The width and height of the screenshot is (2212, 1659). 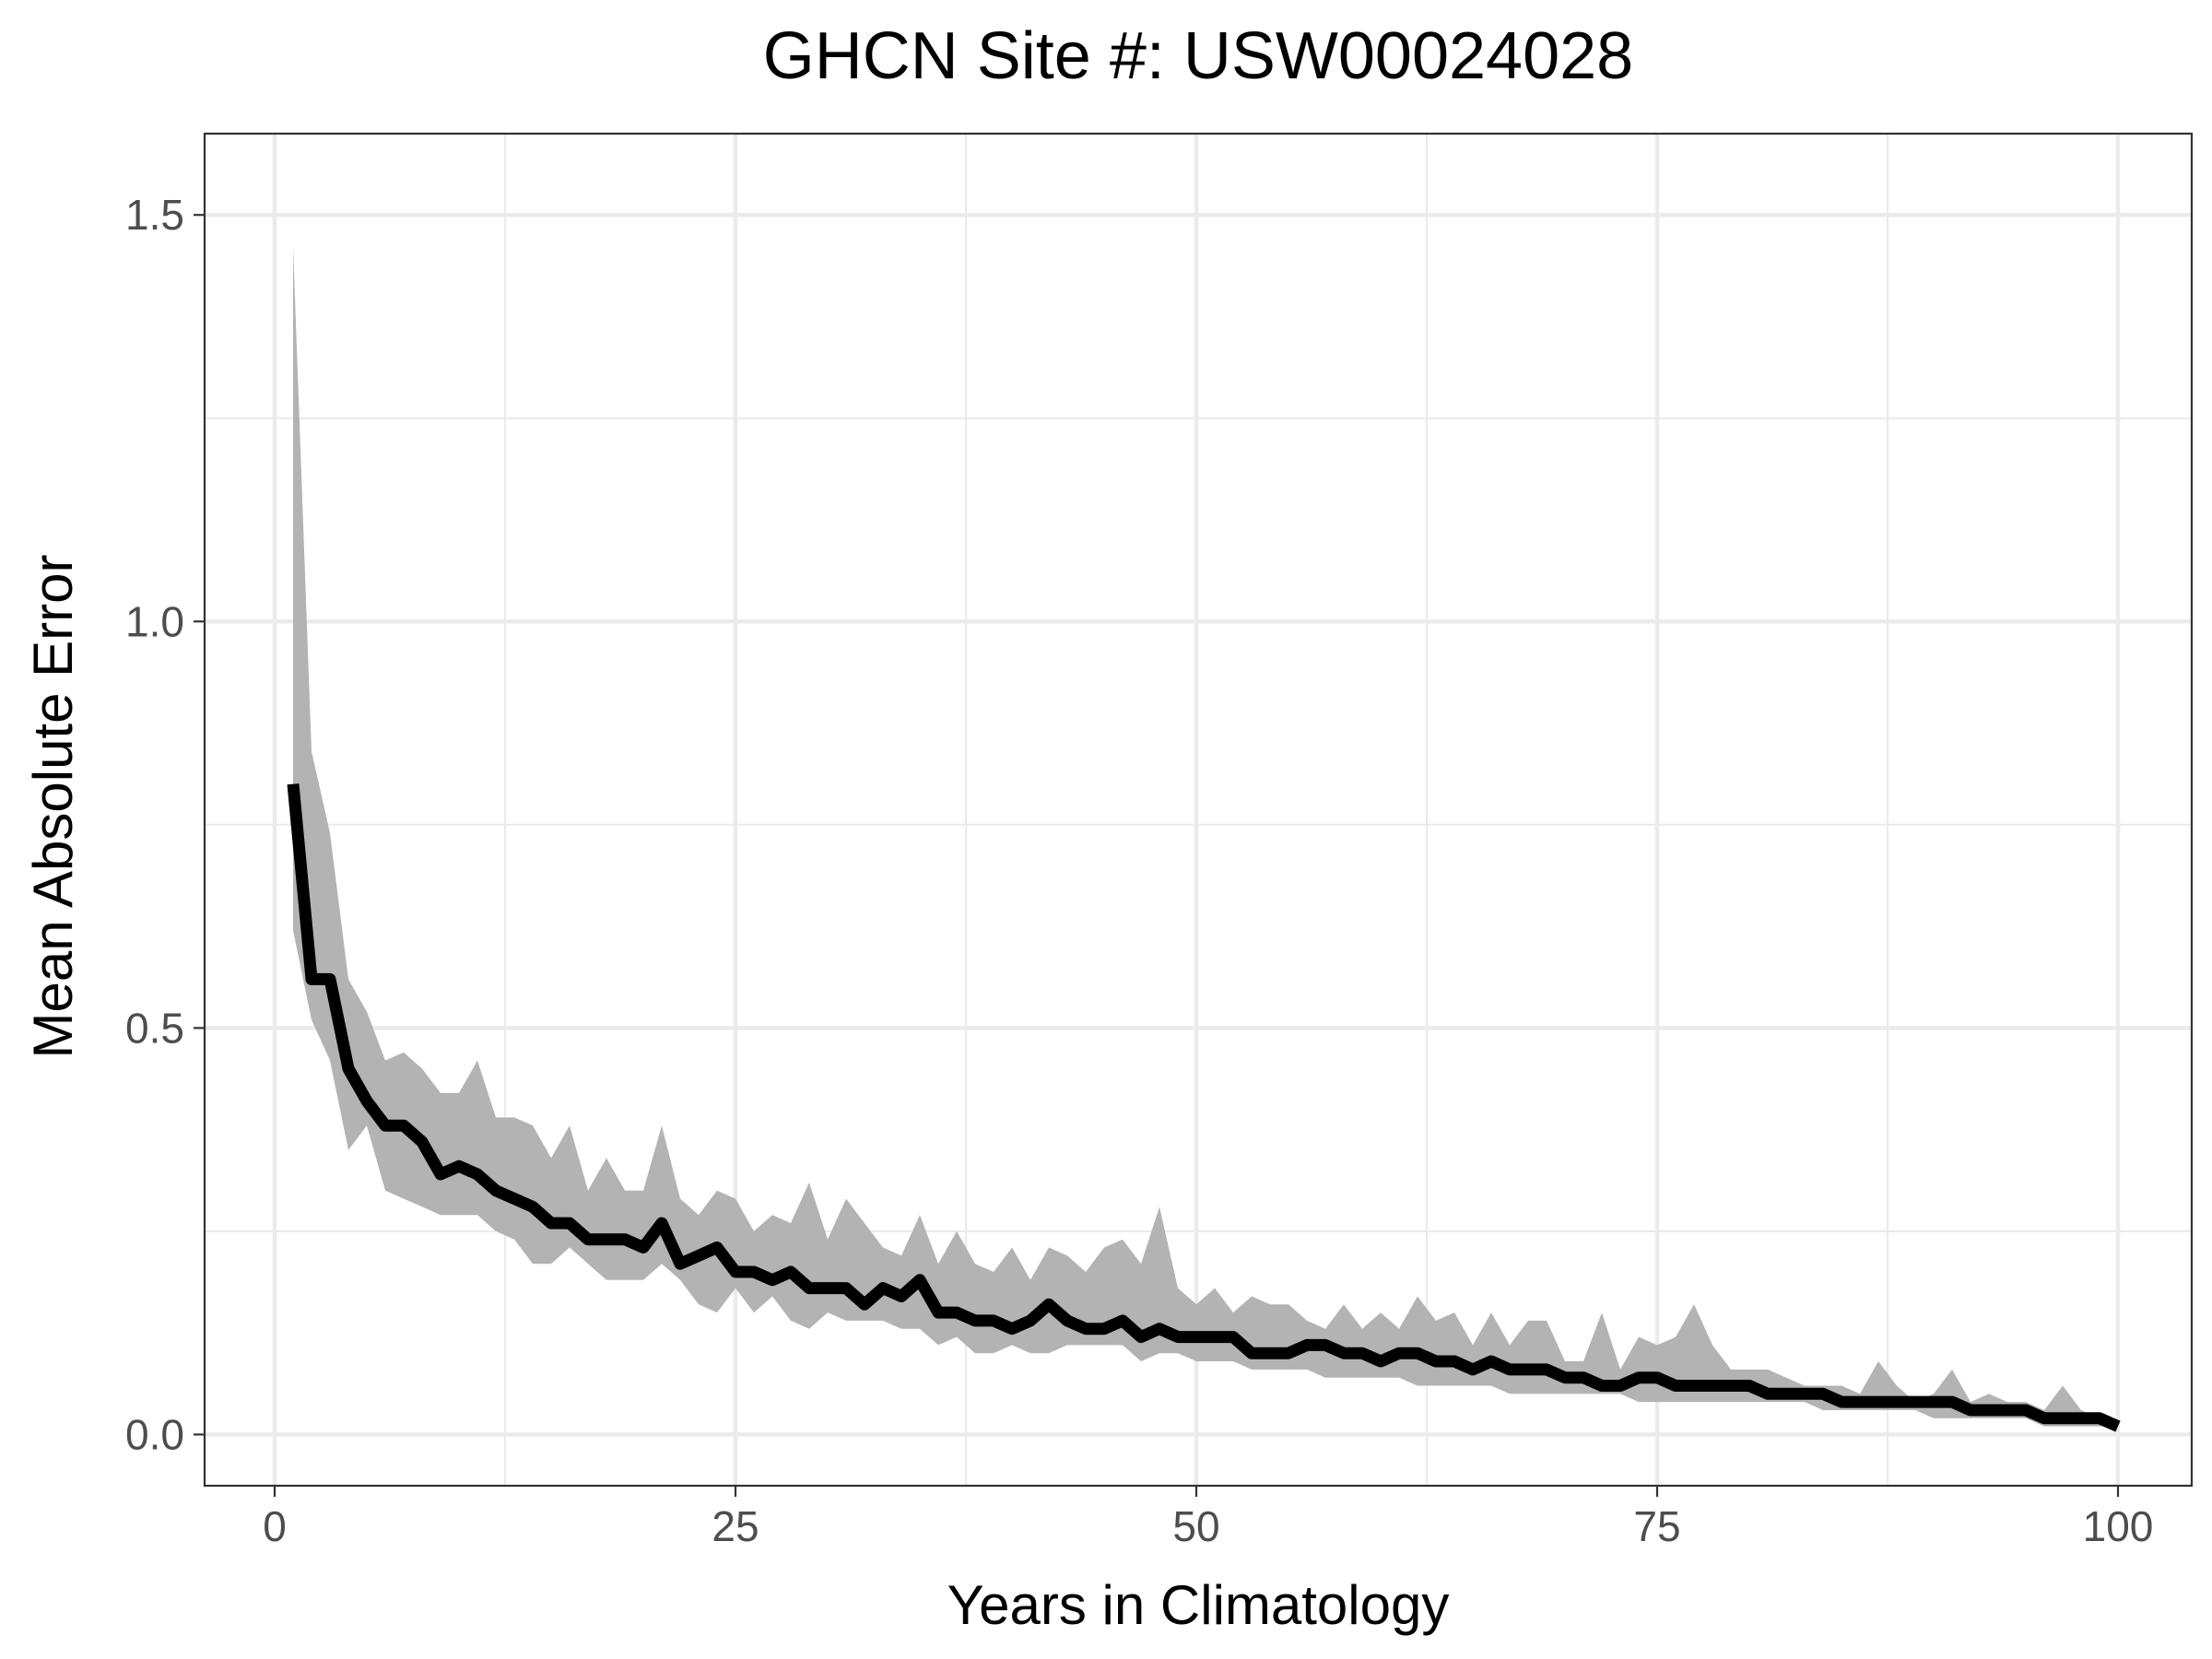 I want to click on x-tick-label: 75, so click(x=1656, y=1526).